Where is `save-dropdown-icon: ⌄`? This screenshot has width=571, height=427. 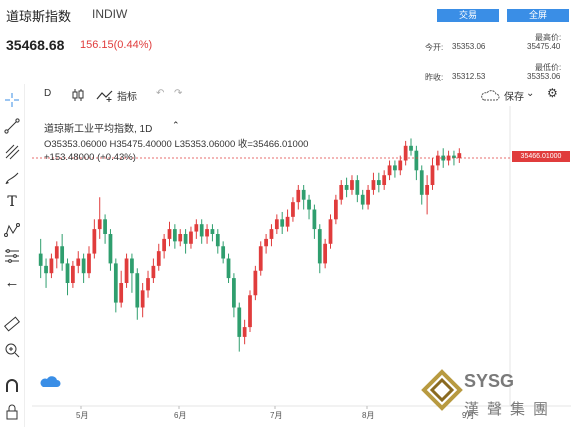
save-dropdown-icon: ⌄ is located at coordinates (530, 93).